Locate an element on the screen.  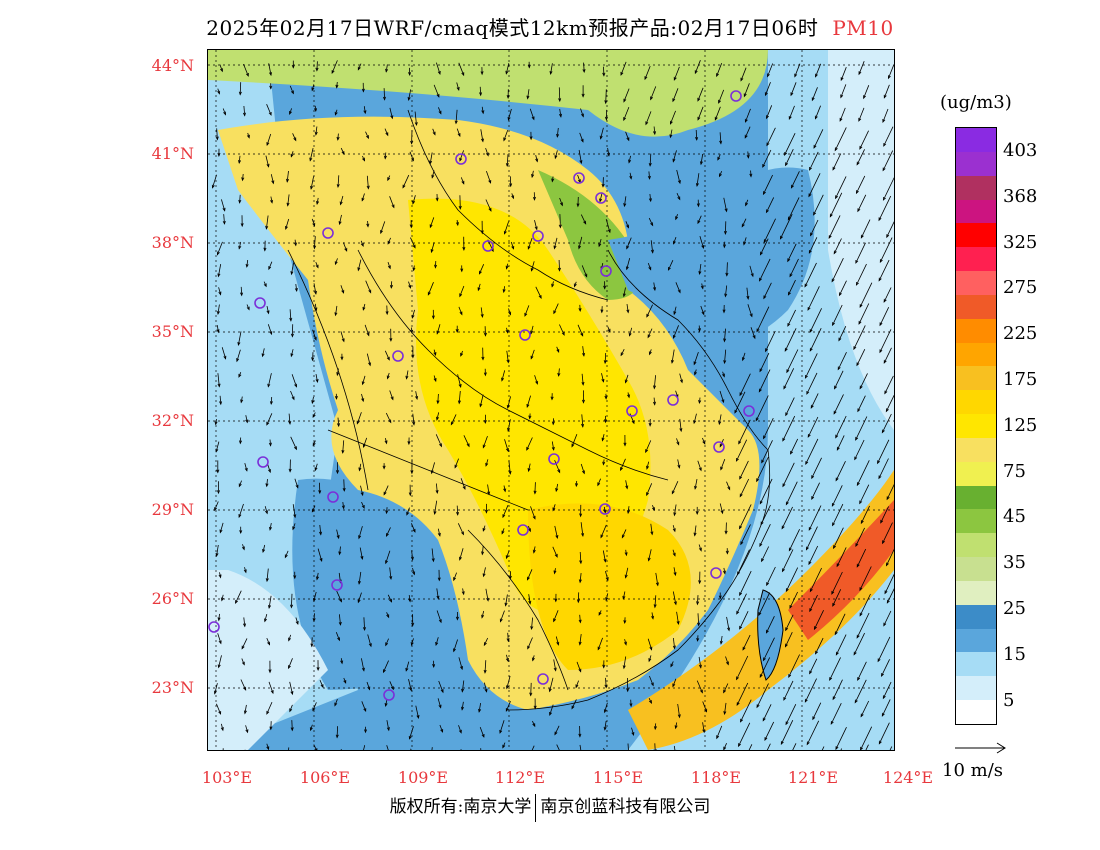
sea-plume-core is located at coordinates (841, 570).